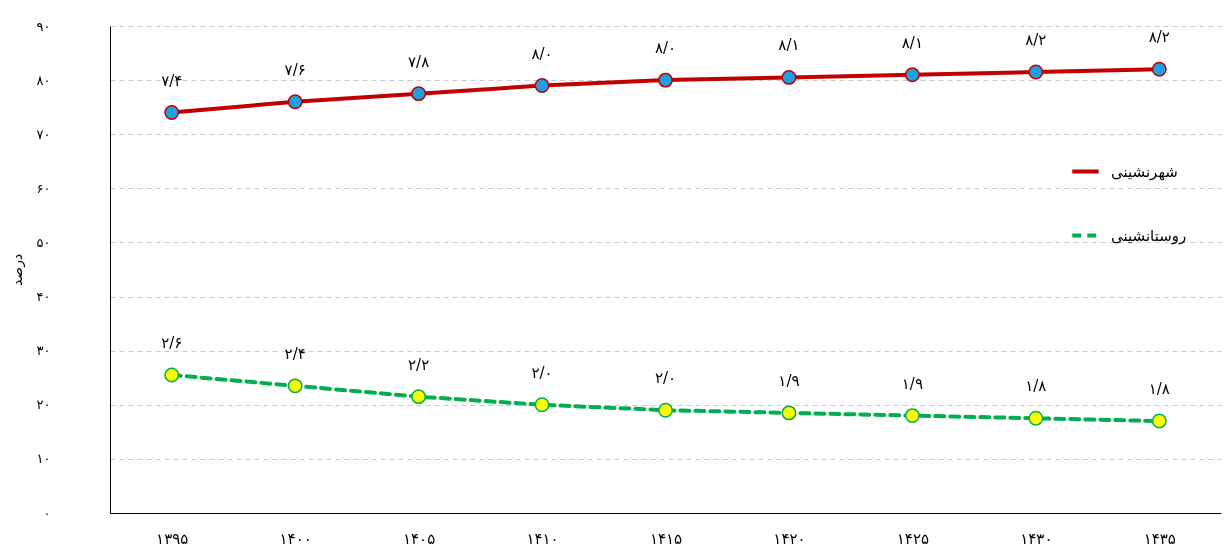 The height and width of the screenshot is (551, 1231). Describe the element at coordinates (43, 26) in the screenshot. I see `y-tick-label: ۹۰` at that location.